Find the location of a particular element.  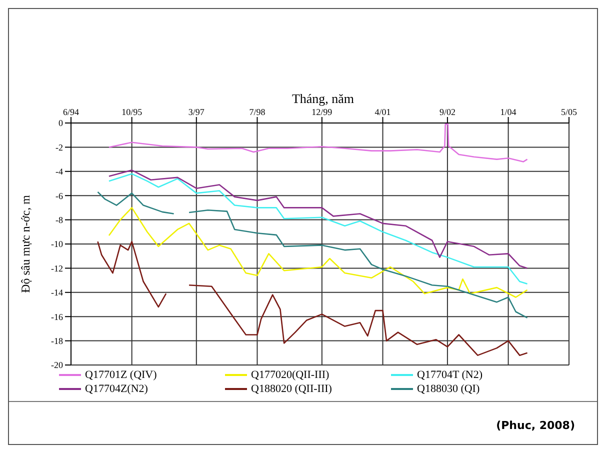

legend-label: Q188030 (QI) is located at coordinates (448, 389).